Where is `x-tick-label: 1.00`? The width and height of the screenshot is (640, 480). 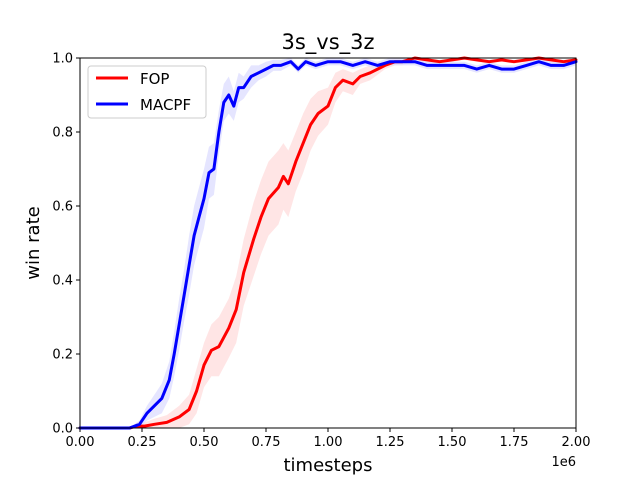 x-tick-label: 1.00 is located at coordinates (328, 442).